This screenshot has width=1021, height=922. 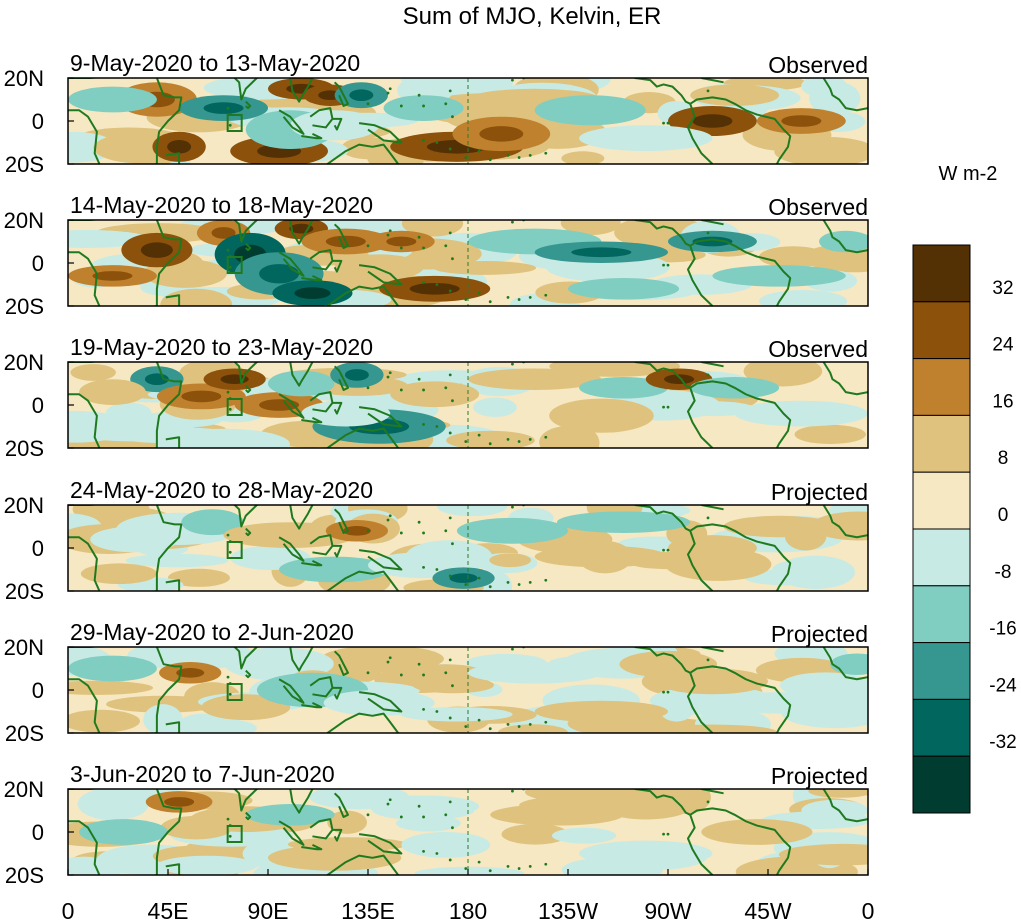 What do you see at coordinates (964, 488) in the screenshot?
I see `colorbar: W m-2 32 24 16 8 0 -8 -16 -24 -32` at bounding box center [964, 488].